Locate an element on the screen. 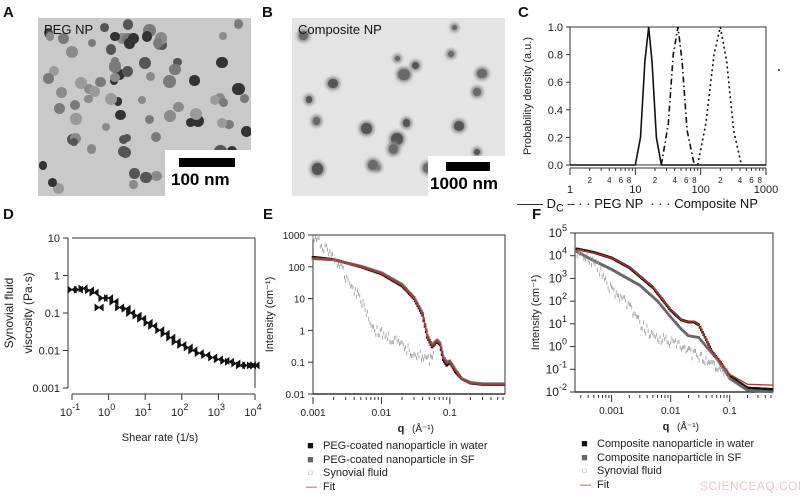 The height and width of the screenshot is (498, 800). x-tick-label: 10² is located at coordinates (179, 410).